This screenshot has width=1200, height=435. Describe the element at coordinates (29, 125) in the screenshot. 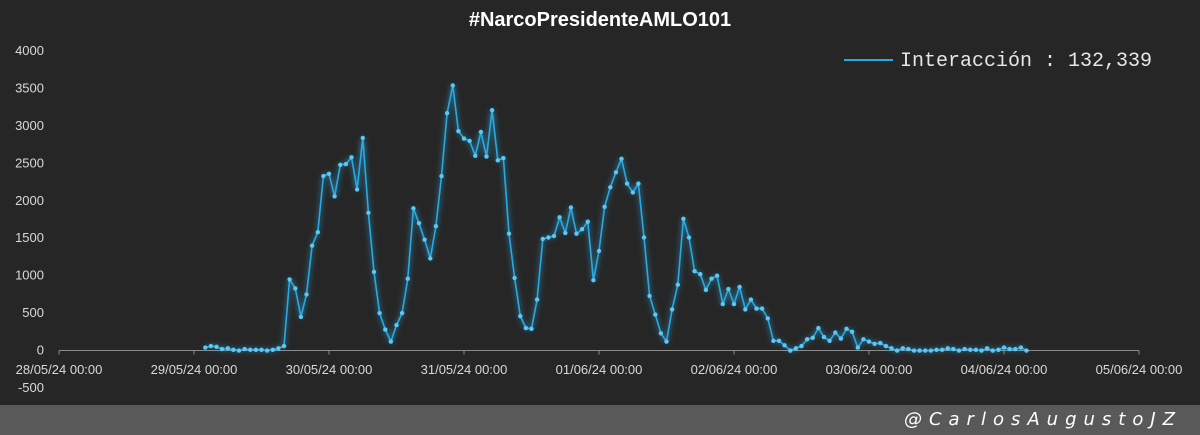

I see `y-tick-label: 3000` at that location.